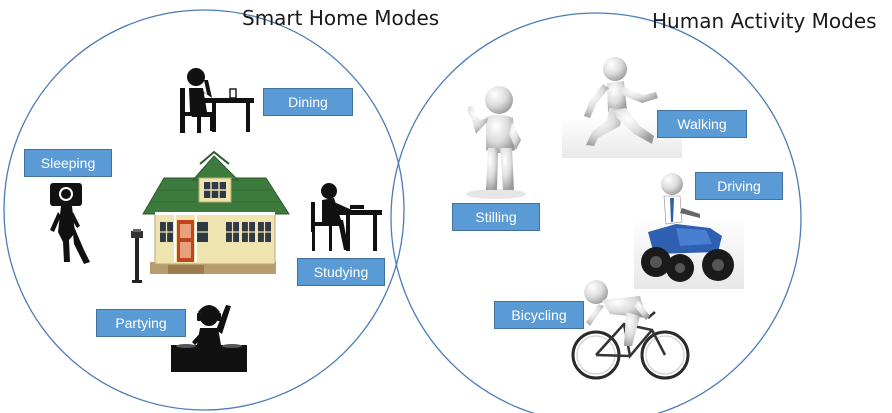  I want to click on house-icon, so click(216, 212).